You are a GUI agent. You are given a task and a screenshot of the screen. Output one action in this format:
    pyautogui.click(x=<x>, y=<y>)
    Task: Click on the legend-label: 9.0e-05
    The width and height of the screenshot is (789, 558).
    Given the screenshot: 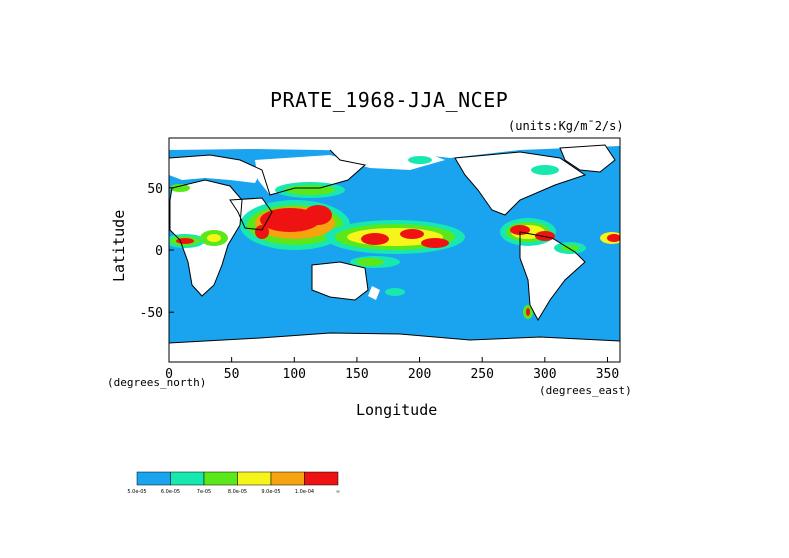 What is the action you would take?
    pyautogui.click(x=270, y=492)
    